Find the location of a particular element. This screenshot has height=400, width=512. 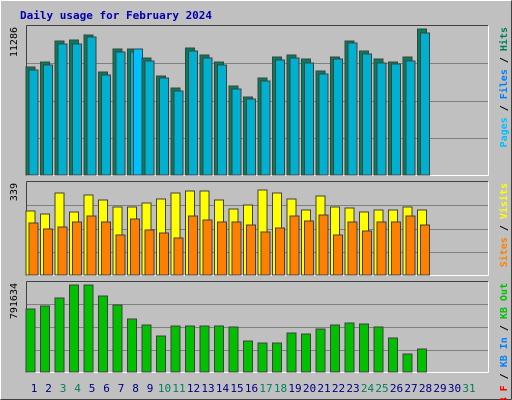

x-tick-label: 15 is located at coordinates (236, 388).